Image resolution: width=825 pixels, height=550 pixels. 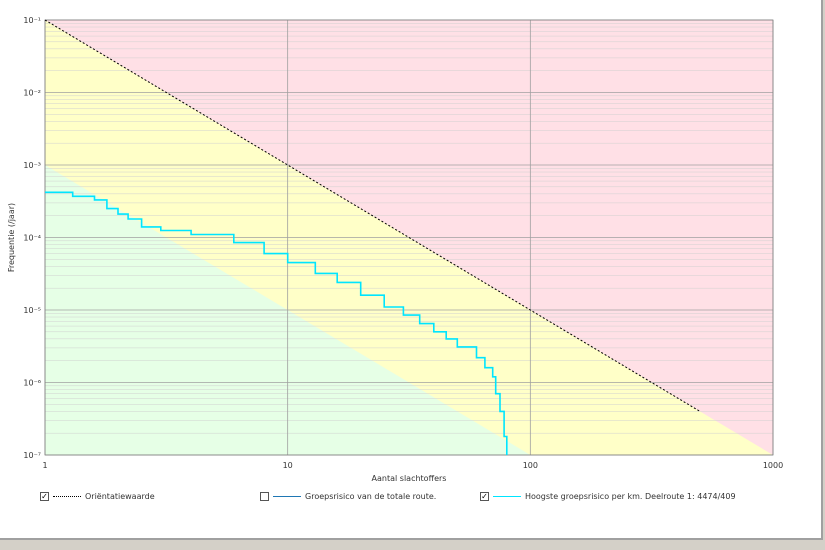 I want to click on x-tick-label: 1000, so click(x=773, y=465).